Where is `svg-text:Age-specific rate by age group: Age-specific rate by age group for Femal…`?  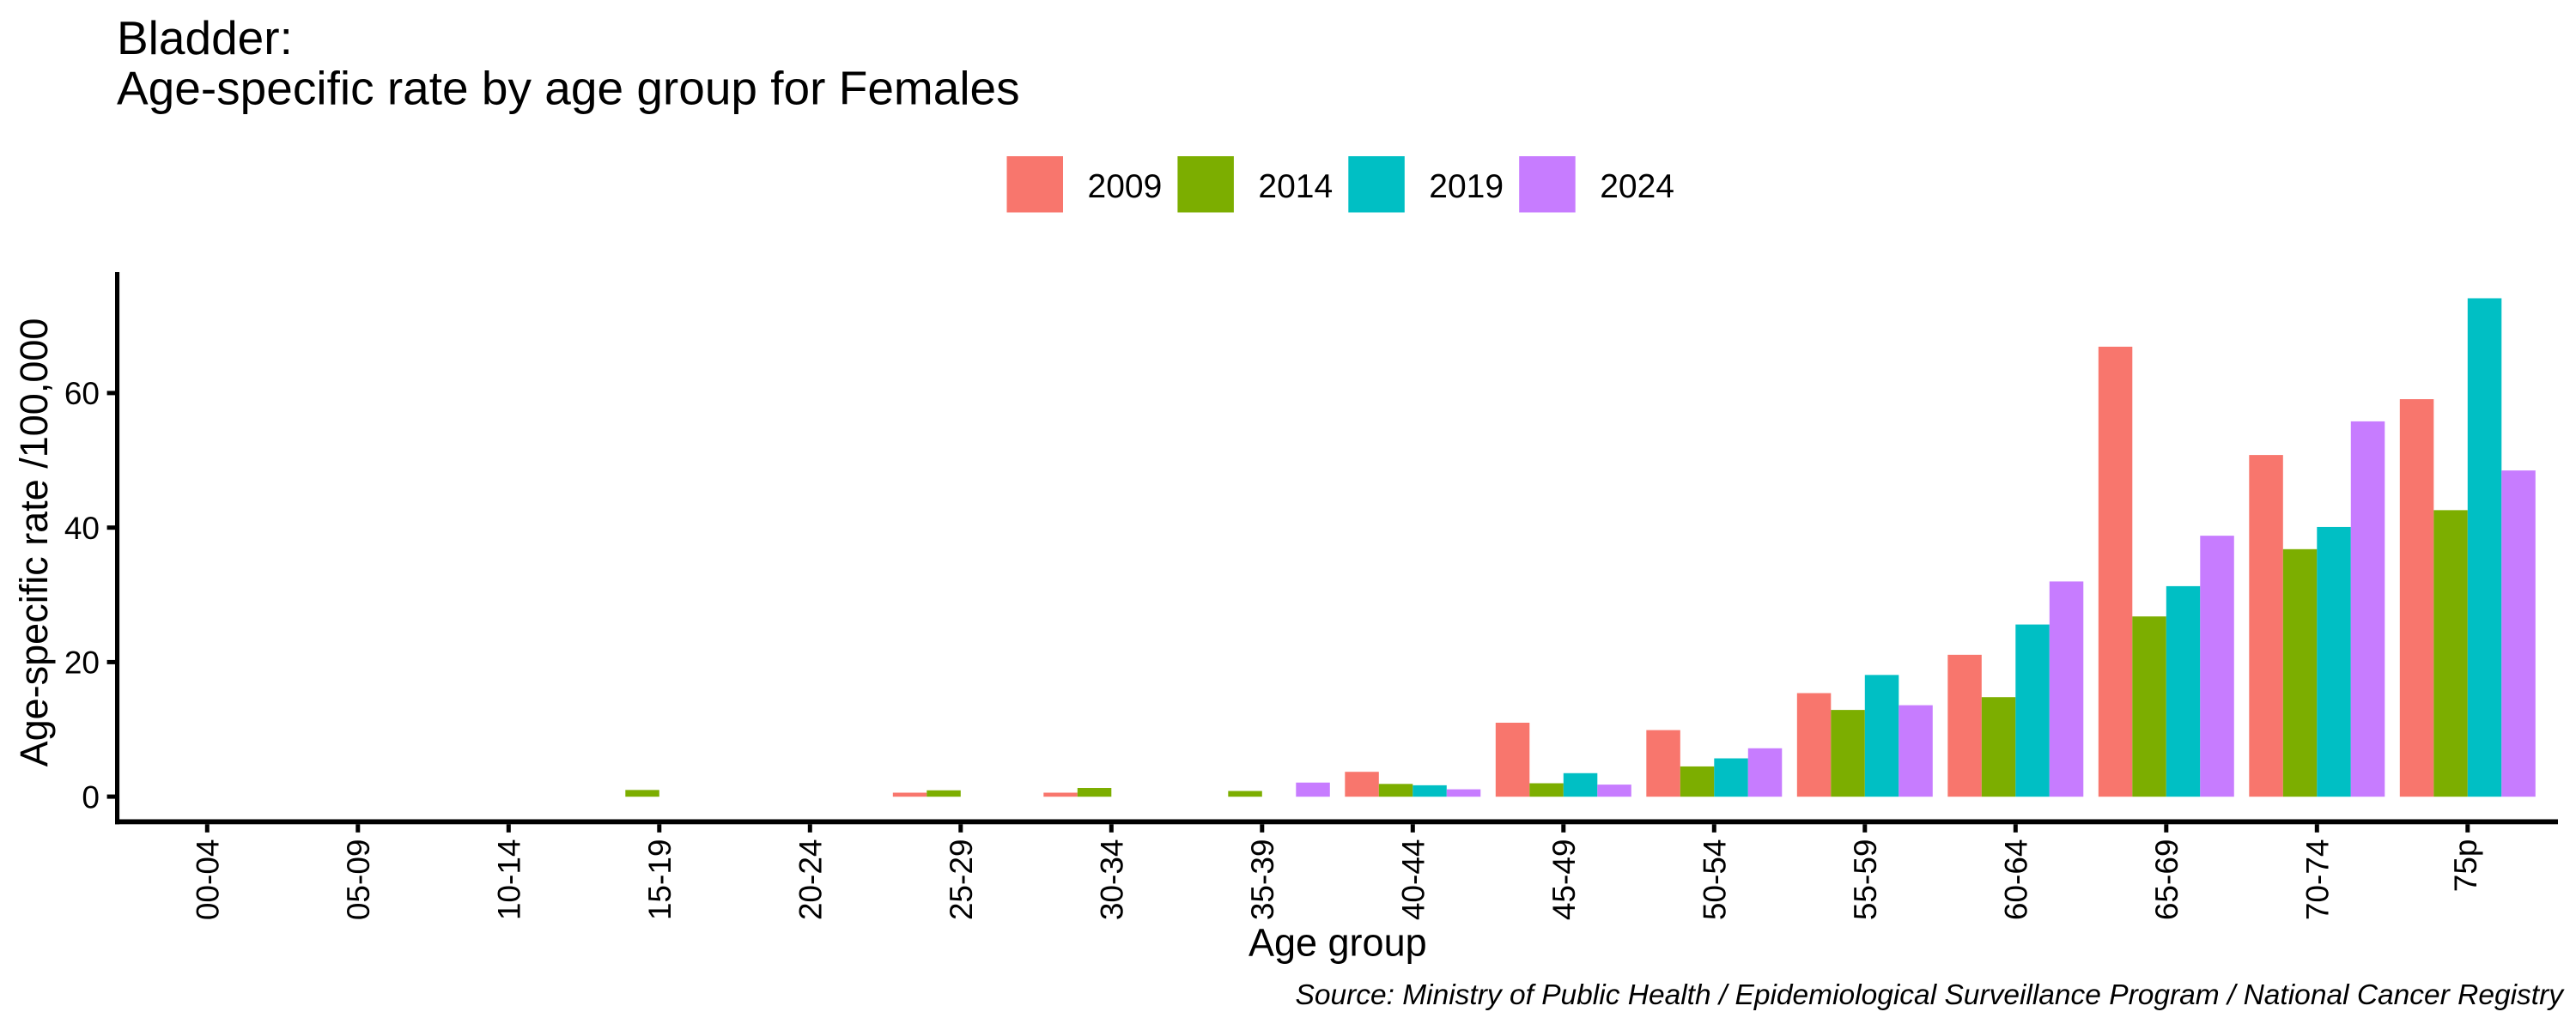 svg-text:Age-specific rate by age group: Age-specific rate by age group for Femal… is located at coordinates (568, 88).